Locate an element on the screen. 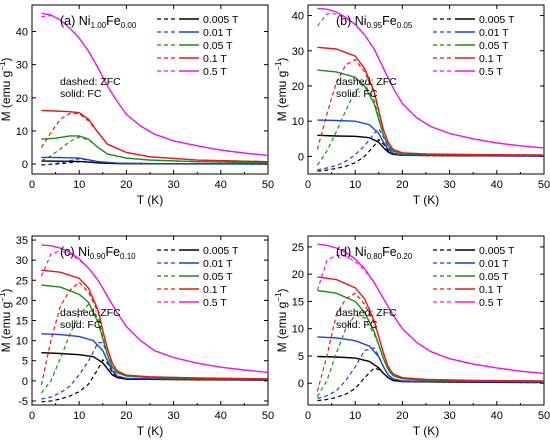 This screenshot has width=550, height=444. fc-curve-0005T is located at coordinates (431, 145).